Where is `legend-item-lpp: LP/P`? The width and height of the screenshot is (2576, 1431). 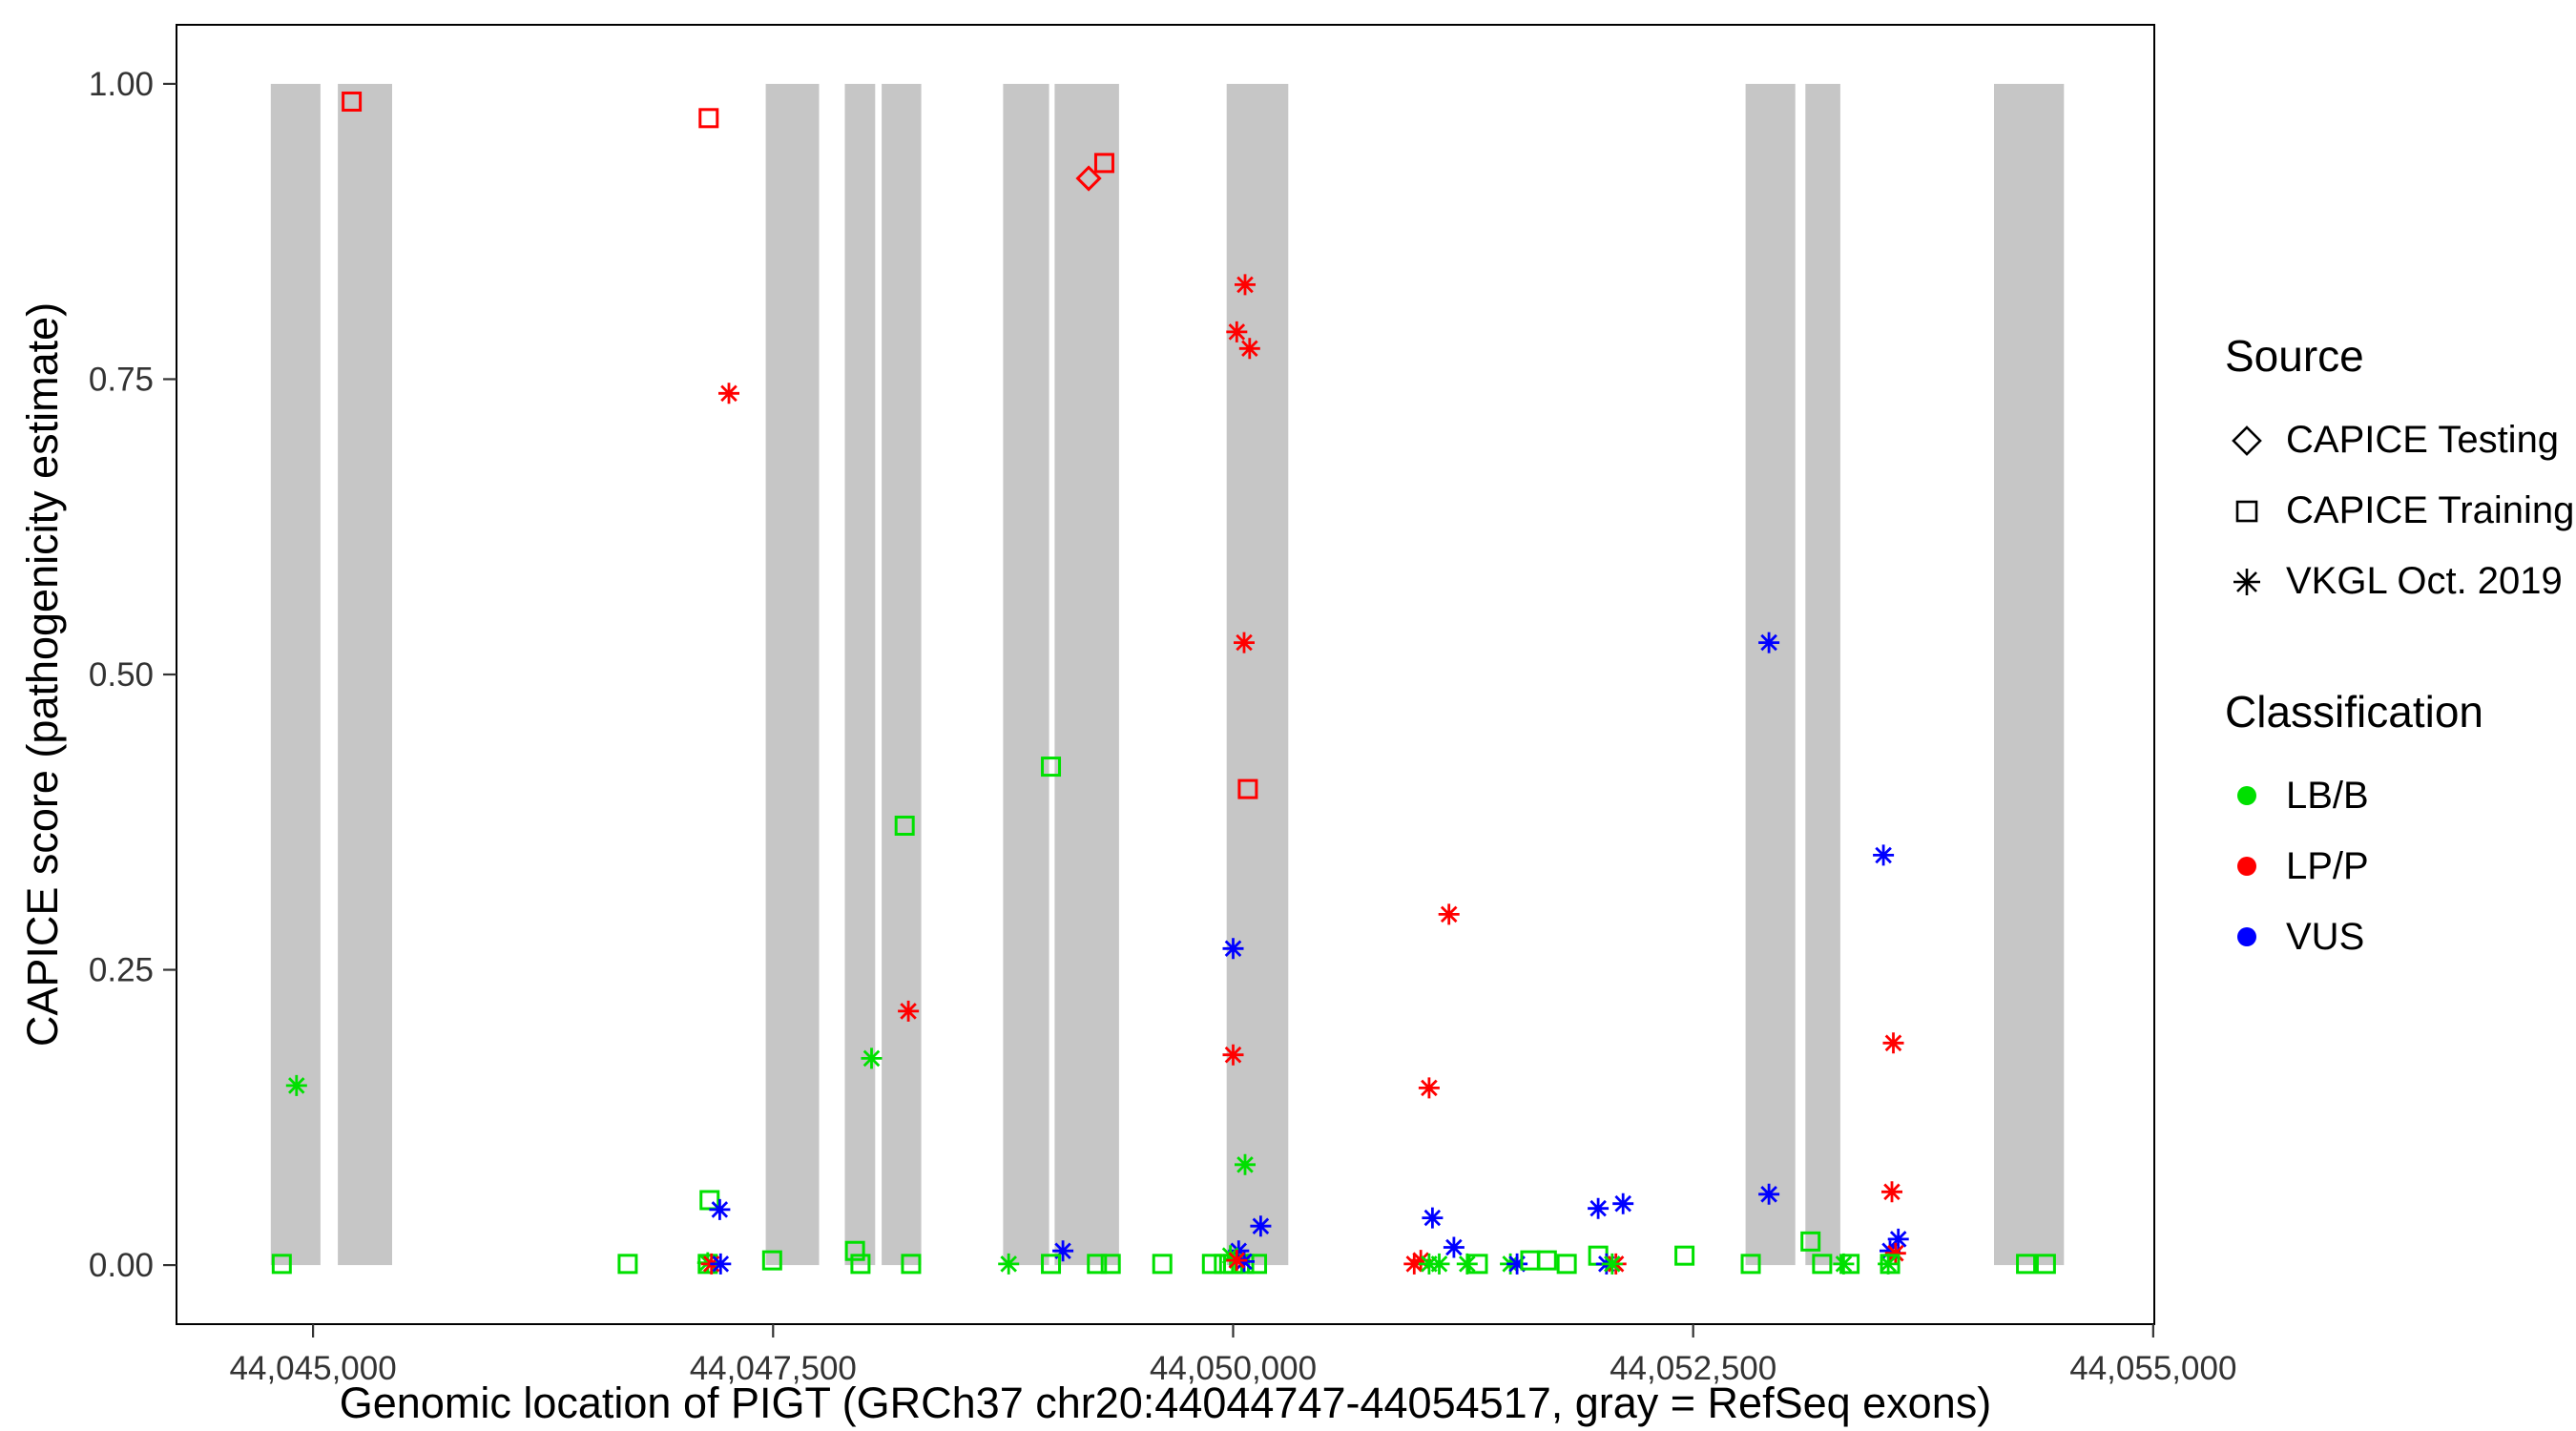
legend-item-lpp: LP/P is located at coordinates (2399, 866).